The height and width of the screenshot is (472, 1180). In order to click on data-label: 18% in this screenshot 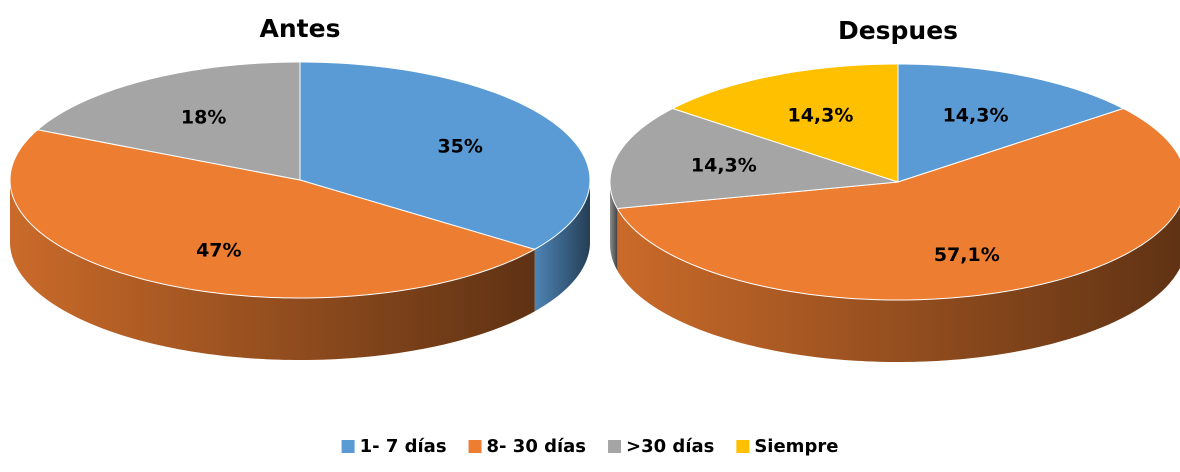, I will do `click(203, 118)`.